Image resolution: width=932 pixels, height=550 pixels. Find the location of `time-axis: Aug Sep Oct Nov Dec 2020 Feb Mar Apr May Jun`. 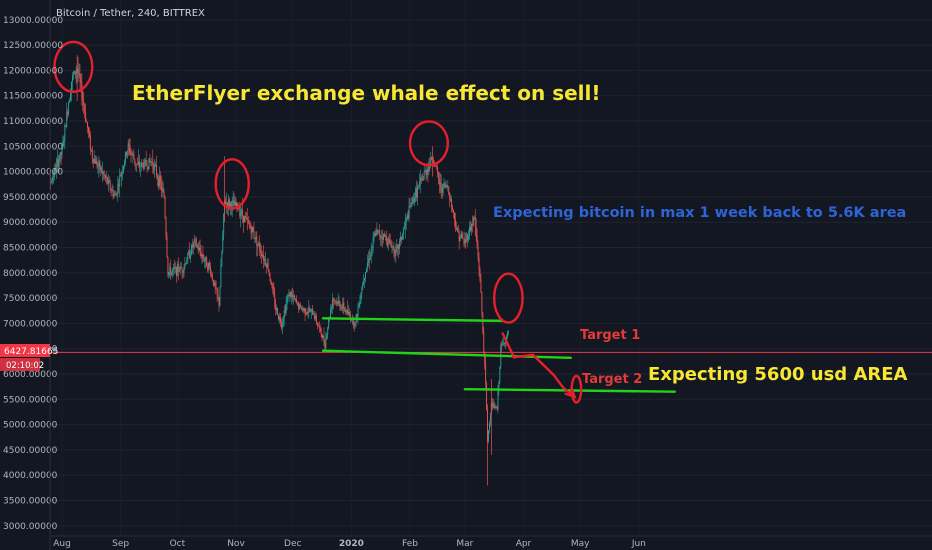

time-axis: Aug Sep Oct Nov Dec 2020 Feb Mar Apr May Jun is located at coordinates (491, 542).